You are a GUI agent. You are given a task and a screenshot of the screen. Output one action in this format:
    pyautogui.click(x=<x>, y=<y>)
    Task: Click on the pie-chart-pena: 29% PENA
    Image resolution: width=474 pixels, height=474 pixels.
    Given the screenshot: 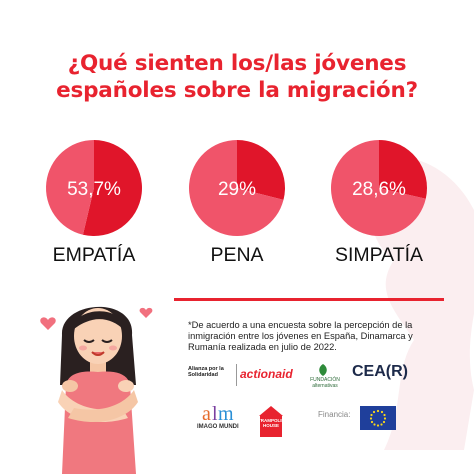 What is the action you would take?
    pyautogui.click(x=237, y=213)
    